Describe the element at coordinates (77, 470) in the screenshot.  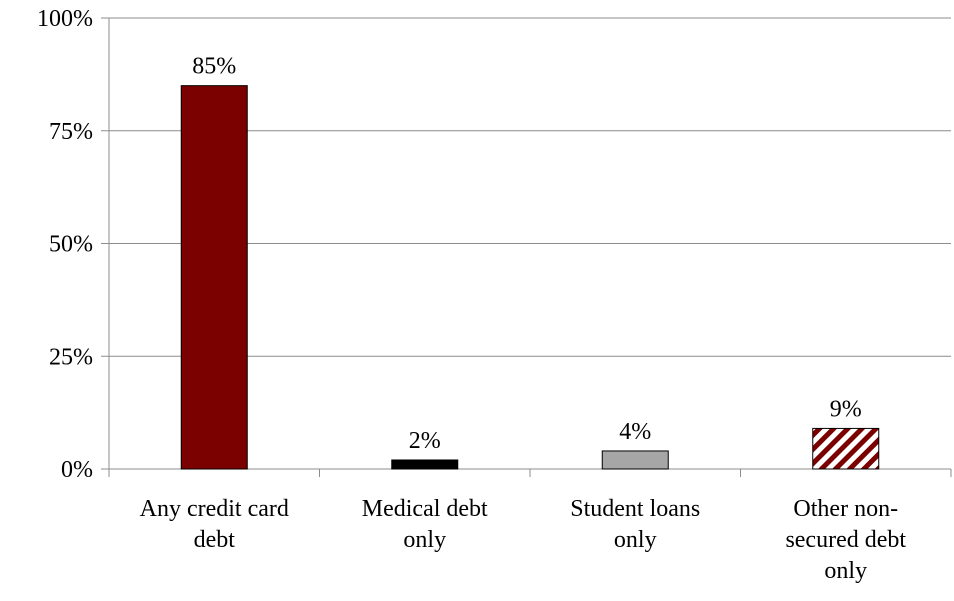
I see `y-tick-label: 0%` at that location.